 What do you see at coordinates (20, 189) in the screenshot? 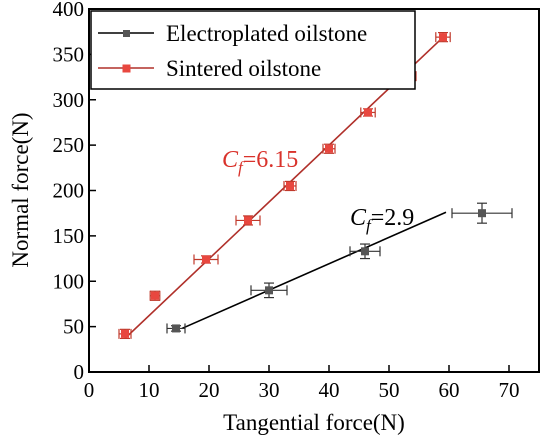
I see `y-axis-title: Normal force(N)` at bounding box center [20, 189].